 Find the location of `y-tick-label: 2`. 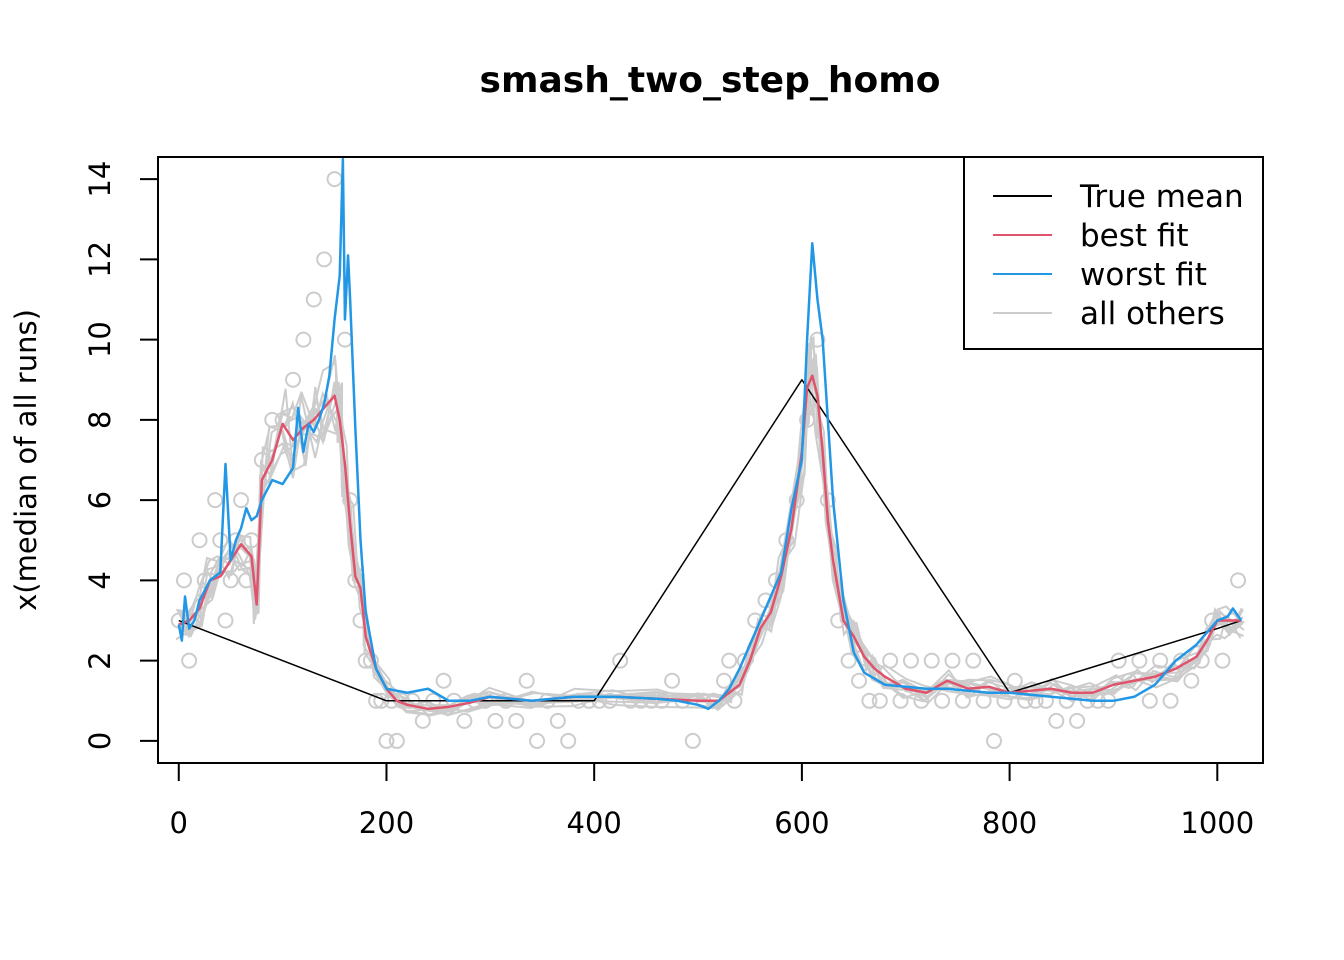

y-tick-label: 2 is located at coordinates (100, 660).